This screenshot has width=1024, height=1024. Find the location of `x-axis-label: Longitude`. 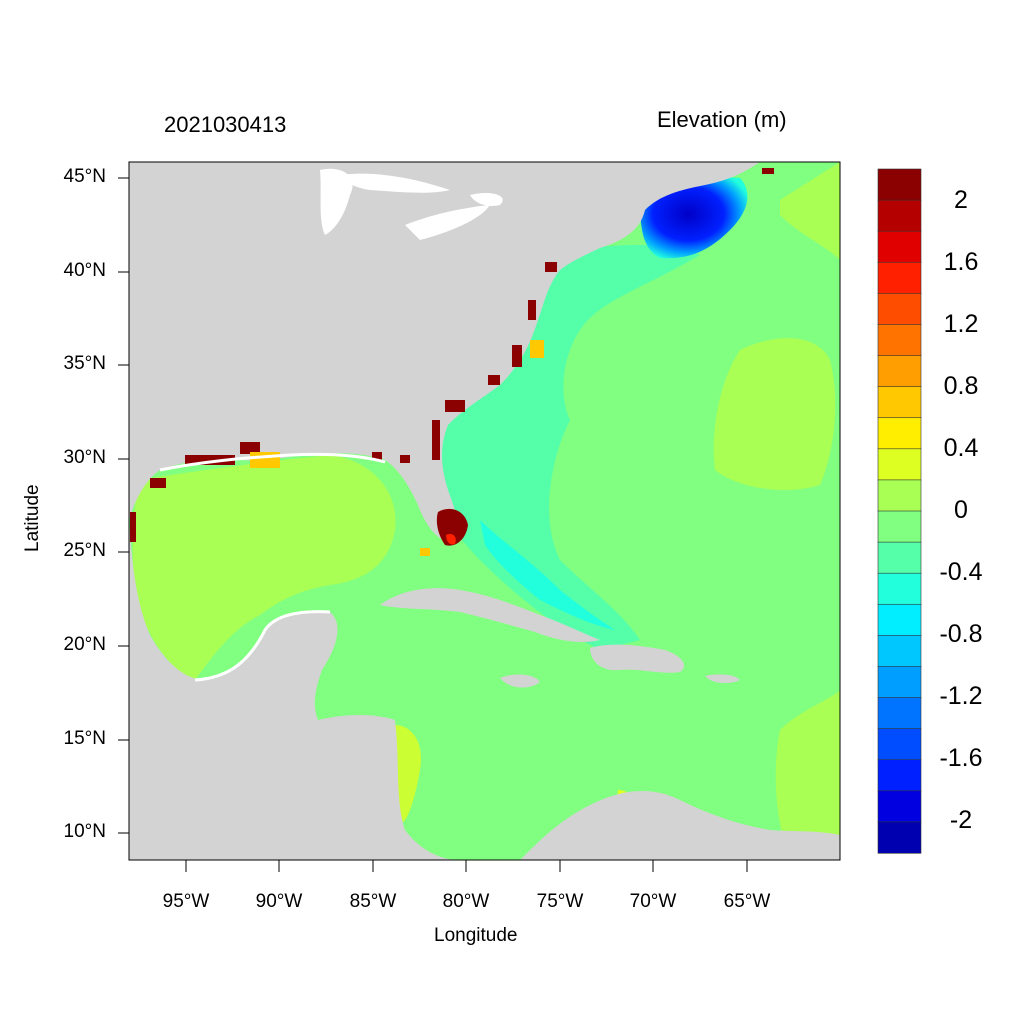

x-axis-label: Longitude is located at coordinates (476, 935).